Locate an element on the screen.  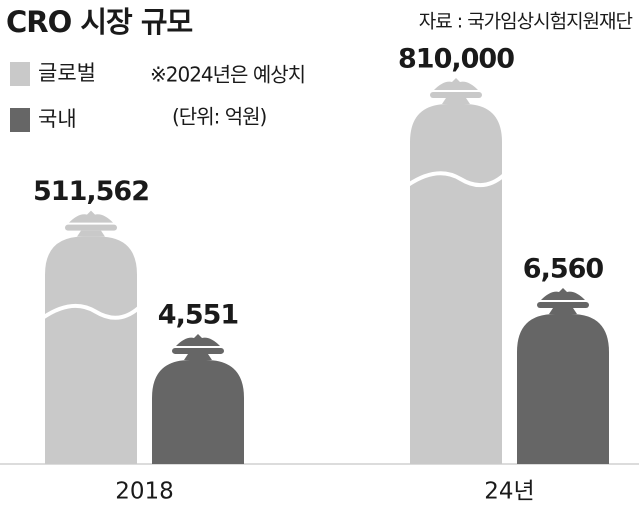
value-label: 810,000 is located at coordinates (456, 59).